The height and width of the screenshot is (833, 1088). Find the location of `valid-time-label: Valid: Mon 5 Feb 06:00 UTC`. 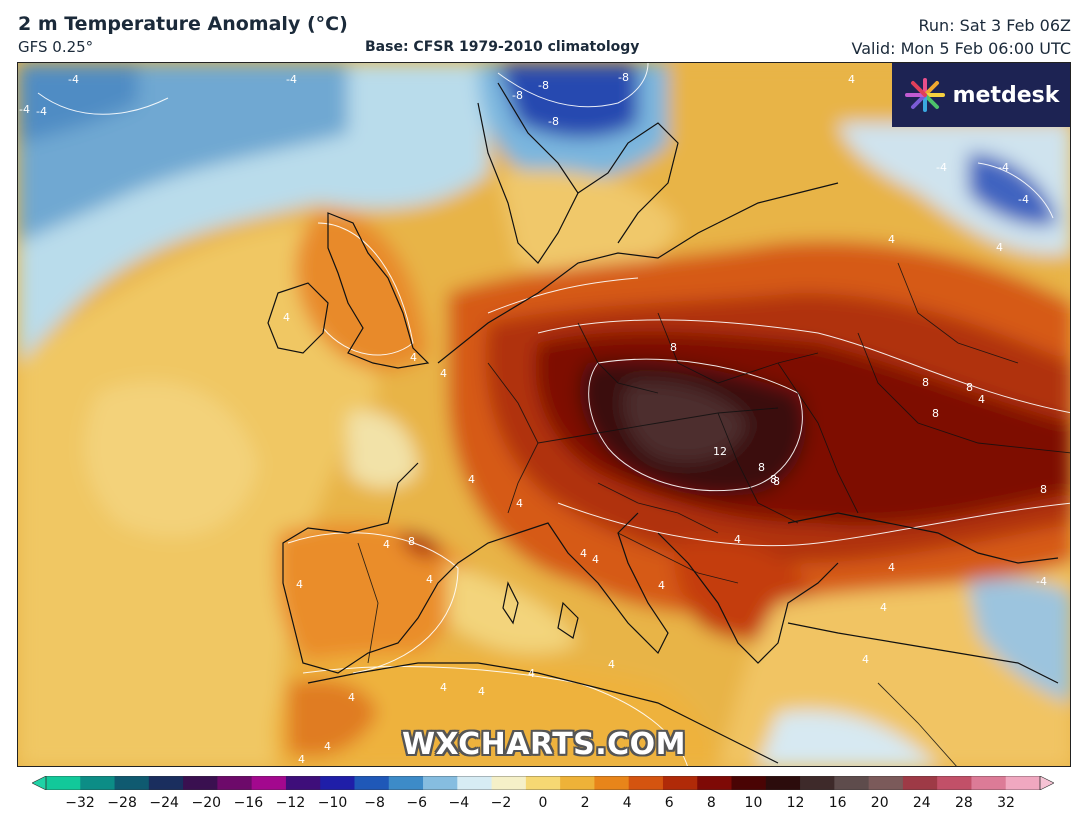

valid-time-label: Valid: Mon 5 Feb 06:00 UTC is located at coordinates (961, 48).